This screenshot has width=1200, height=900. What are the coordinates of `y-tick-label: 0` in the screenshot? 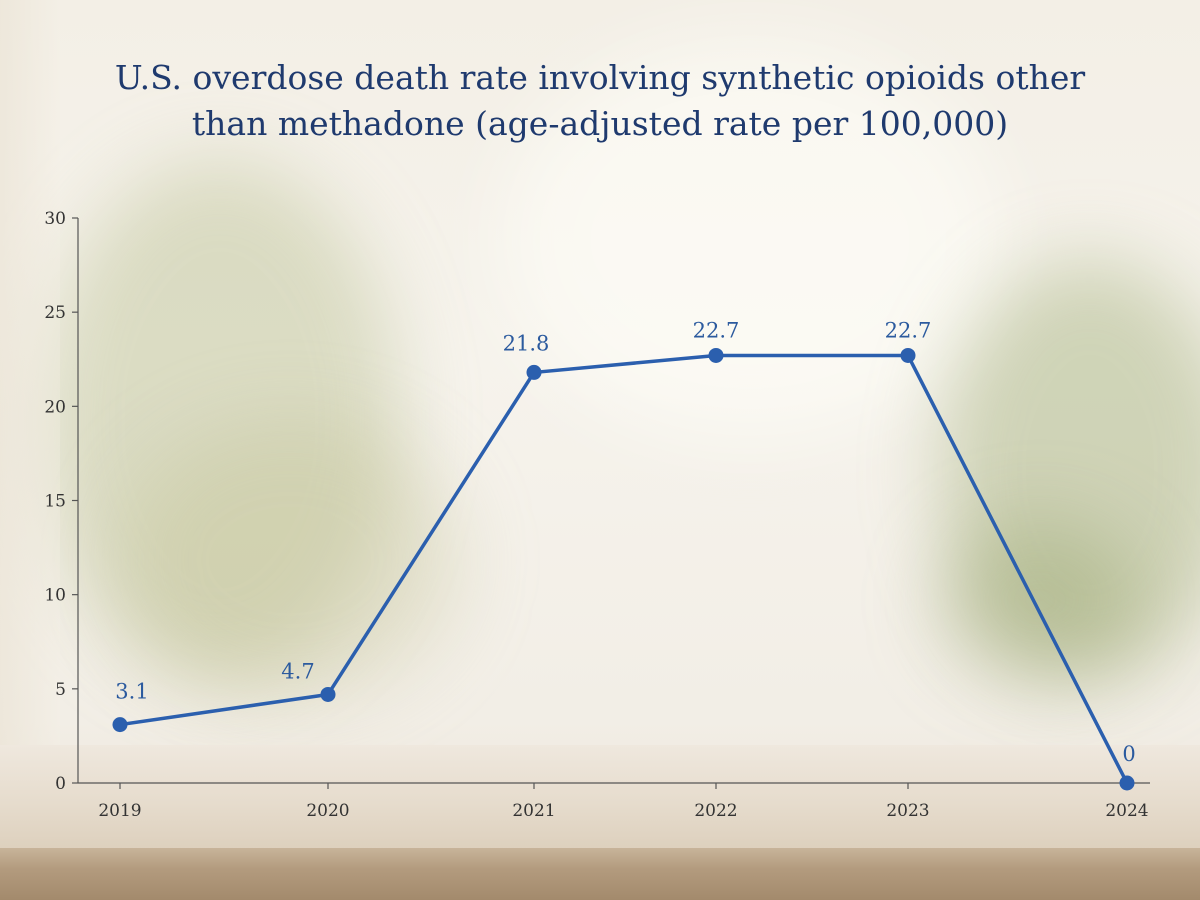 It's located at (60, 784).